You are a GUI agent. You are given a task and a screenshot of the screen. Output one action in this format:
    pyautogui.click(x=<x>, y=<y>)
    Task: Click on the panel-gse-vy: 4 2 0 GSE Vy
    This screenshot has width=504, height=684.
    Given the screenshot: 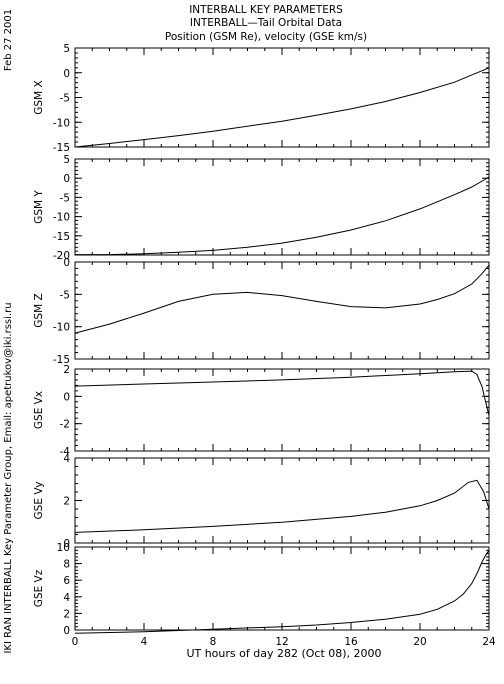 What is the action you would take?
    pyautogui.click(x=261, y=501)
    